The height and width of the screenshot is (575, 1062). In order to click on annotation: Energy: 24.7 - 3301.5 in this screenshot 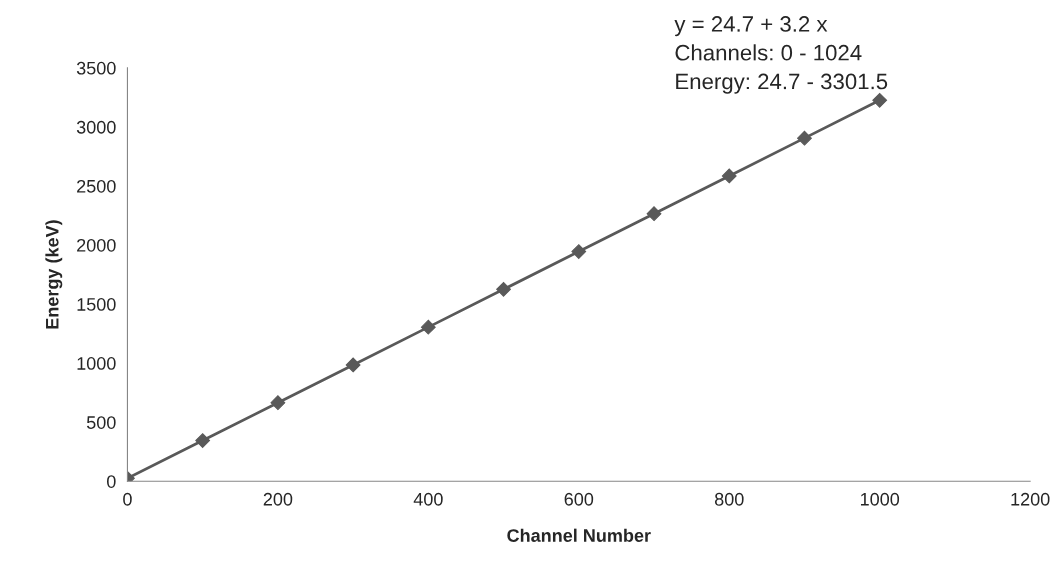, I will do `click(782, 83)`.